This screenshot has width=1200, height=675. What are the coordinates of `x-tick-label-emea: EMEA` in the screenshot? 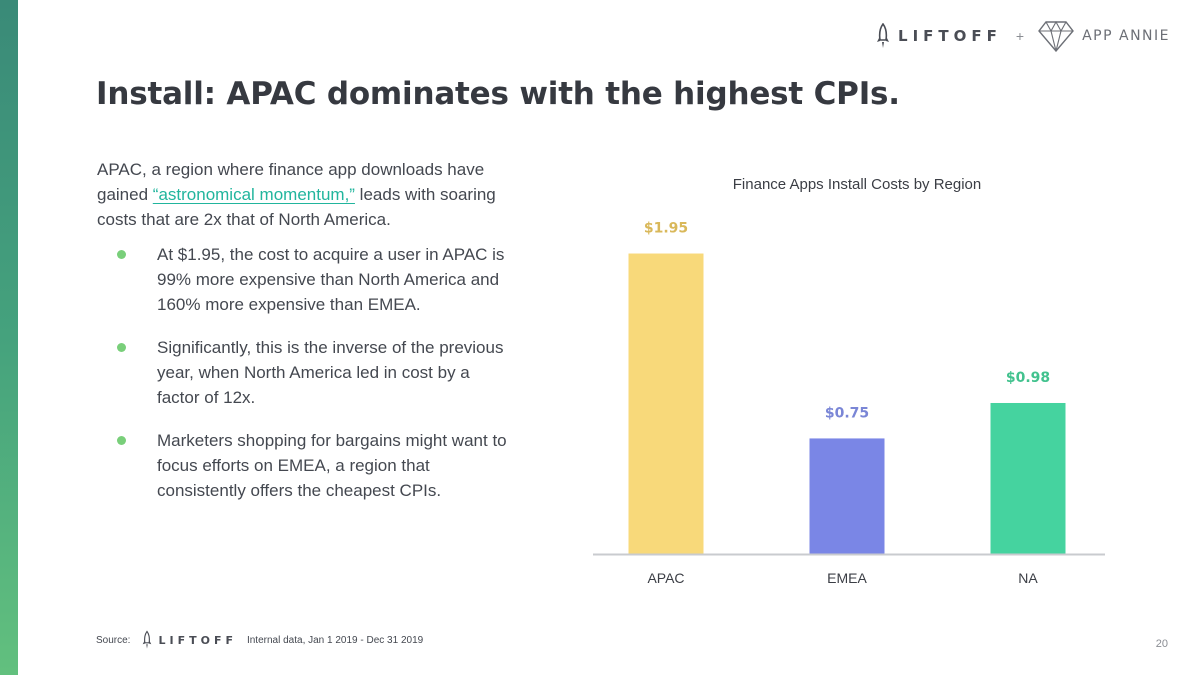 It's located at (847, 578).